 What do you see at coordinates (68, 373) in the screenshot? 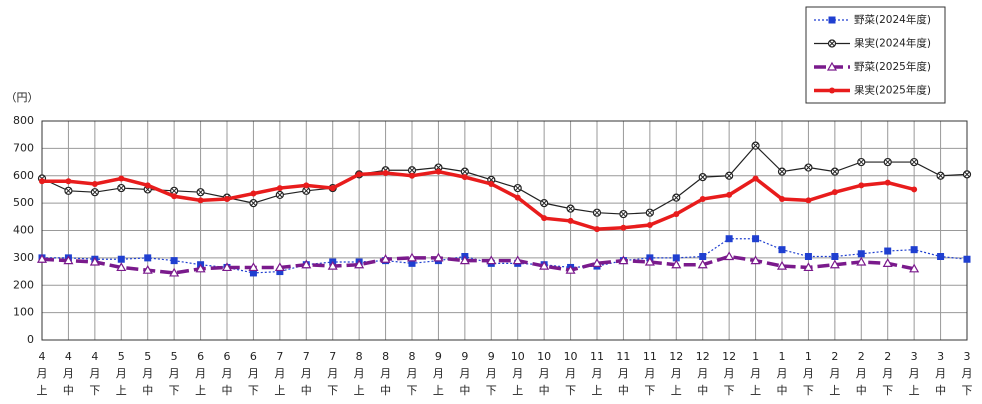
I see `x-tick-label: 4 月中` at bounding box center [68, 373].